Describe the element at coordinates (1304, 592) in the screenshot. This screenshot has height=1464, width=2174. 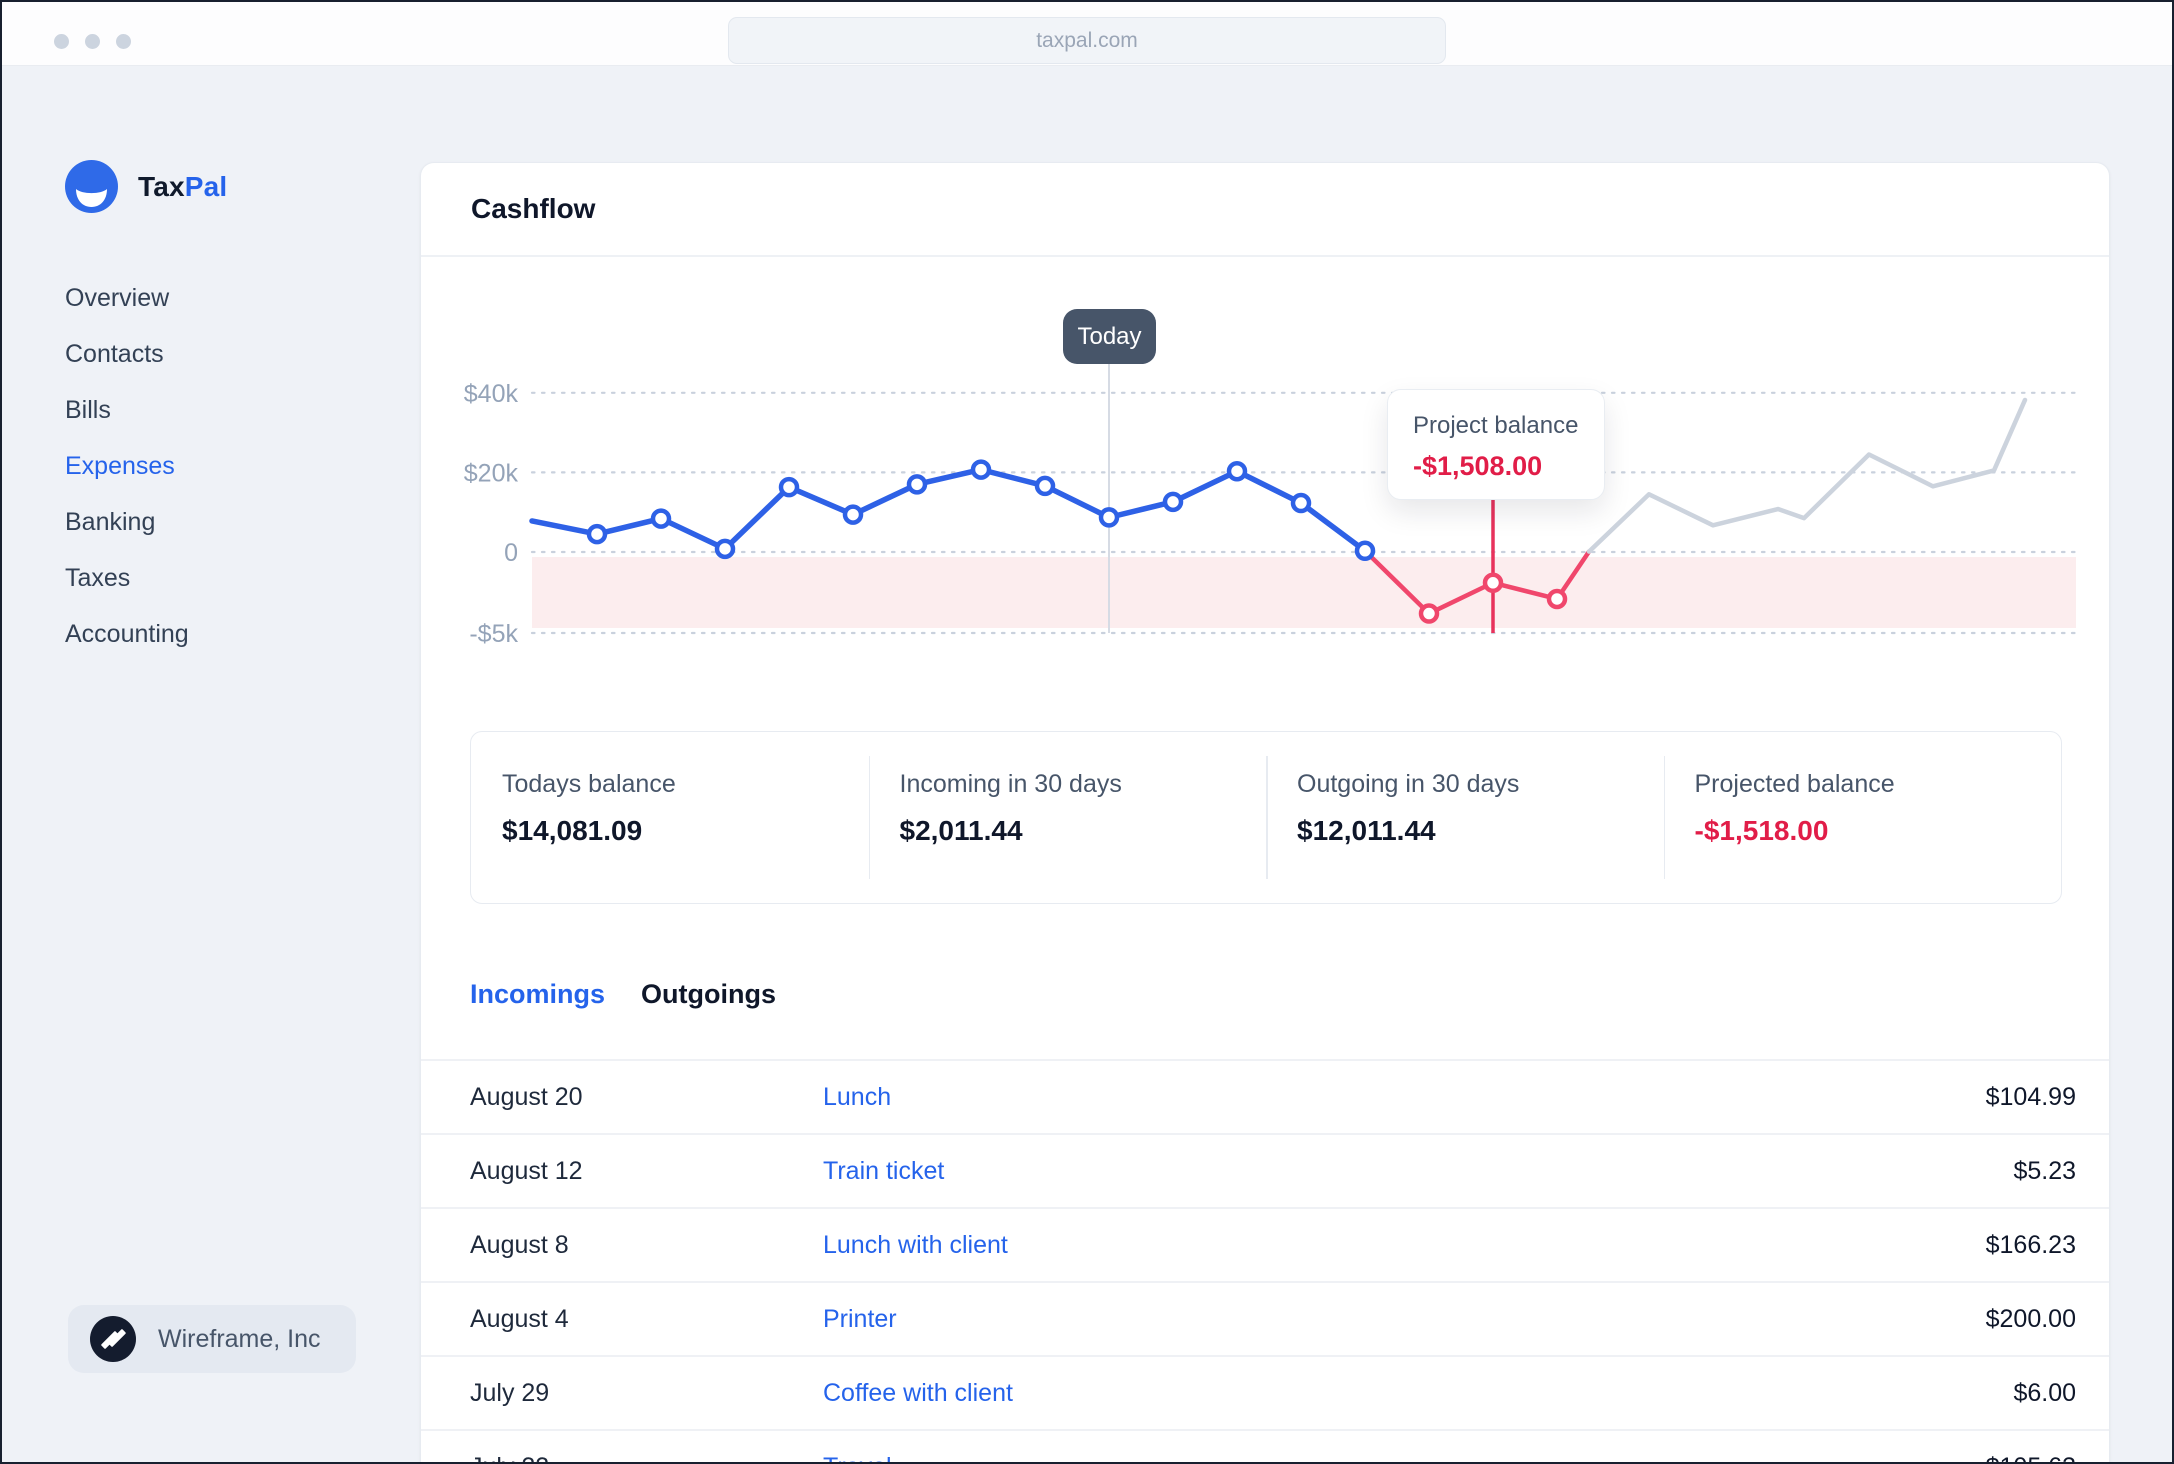
I see `negative-band` at that location.